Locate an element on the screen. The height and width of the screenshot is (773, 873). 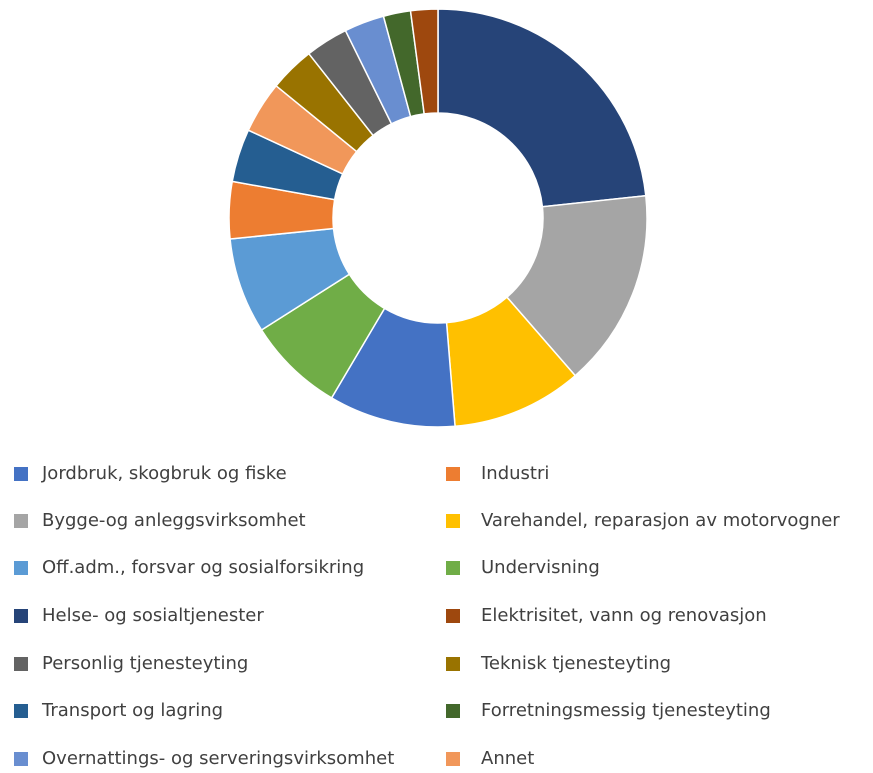
legend-label: Personlig tjenesteyting is located at coordinates (145, 663).